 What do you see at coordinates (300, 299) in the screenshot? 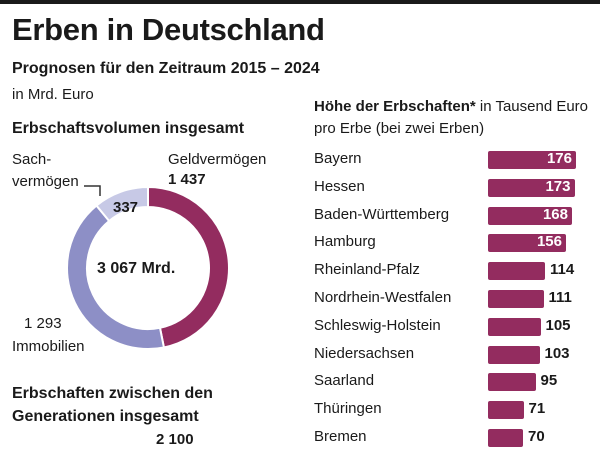
I see `bar-row: Nordrhein-Westfalen 111` at bounding box center [300, 299].